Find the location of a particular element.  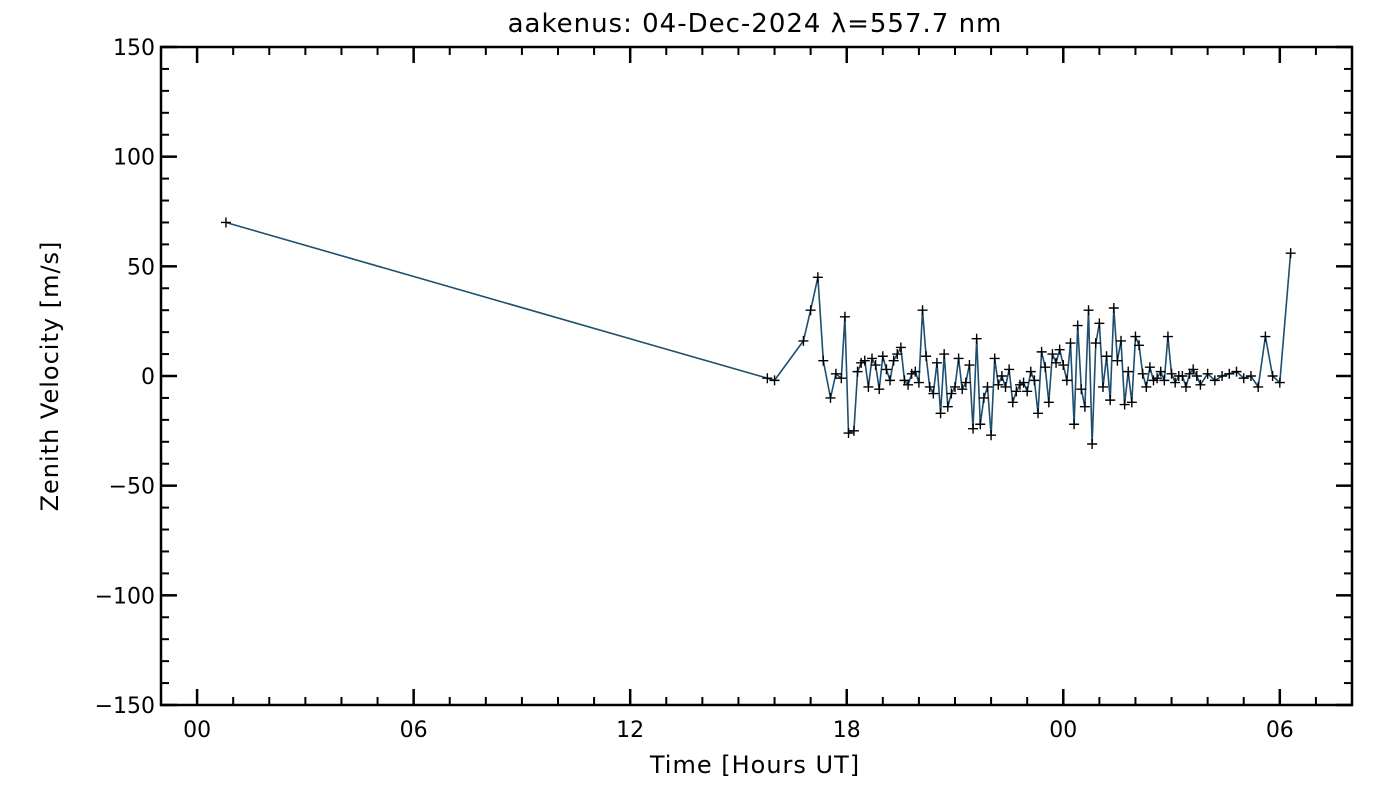

y-tick-label: 0 is located at coordinates (148, 377).